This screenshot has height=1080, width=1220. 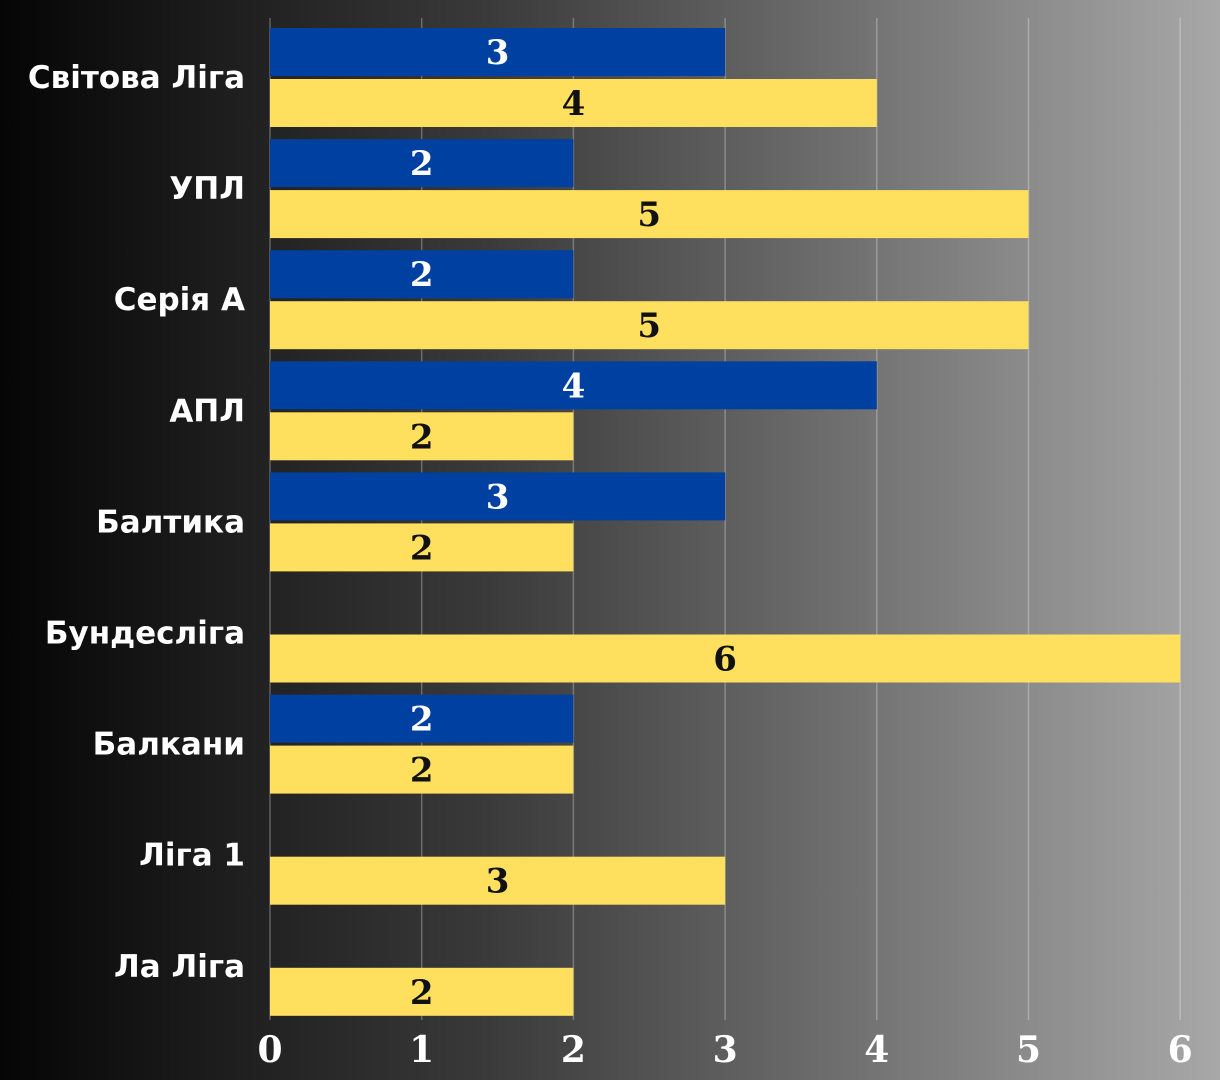 What do you see at coordinates (145, 634) in the screenshot?
I see `category-label: Бундесліга` at bounding box center [145, 634].